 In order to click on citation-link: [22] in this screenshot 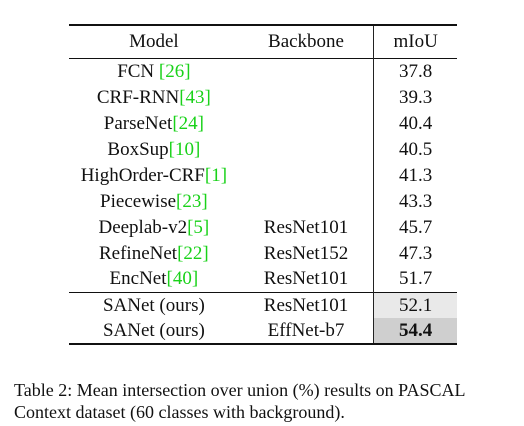, I will do `click(193, 253)`.